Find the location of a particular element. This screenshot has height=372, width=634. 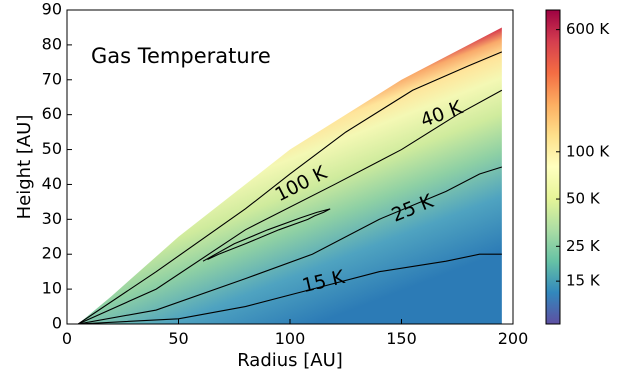

x-tick-label: 0 is located at coordinates (67, 338).